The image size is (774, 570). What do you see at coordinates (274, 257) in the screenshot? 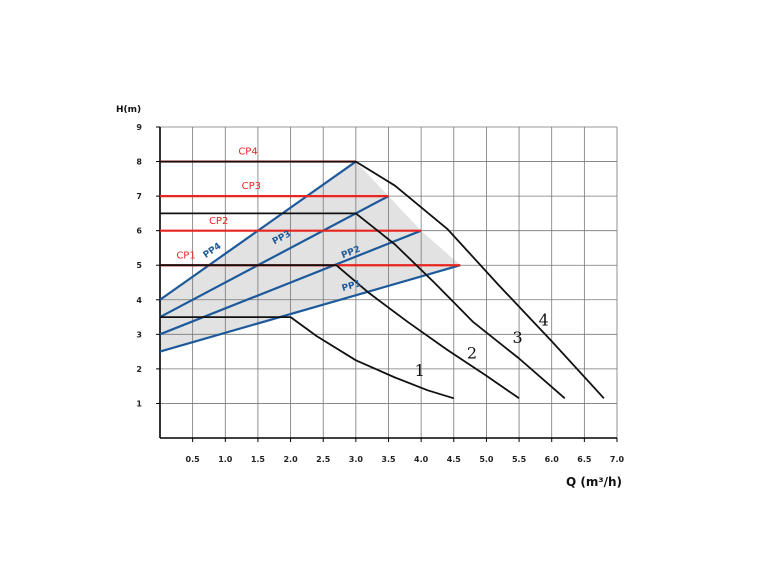
I see `pp-line-pp3` at bounding box center [274, 257].